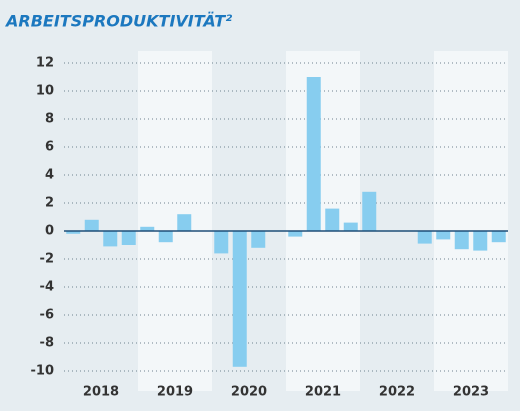  I want to click on y-tick-label: 8, so click(49, 119).